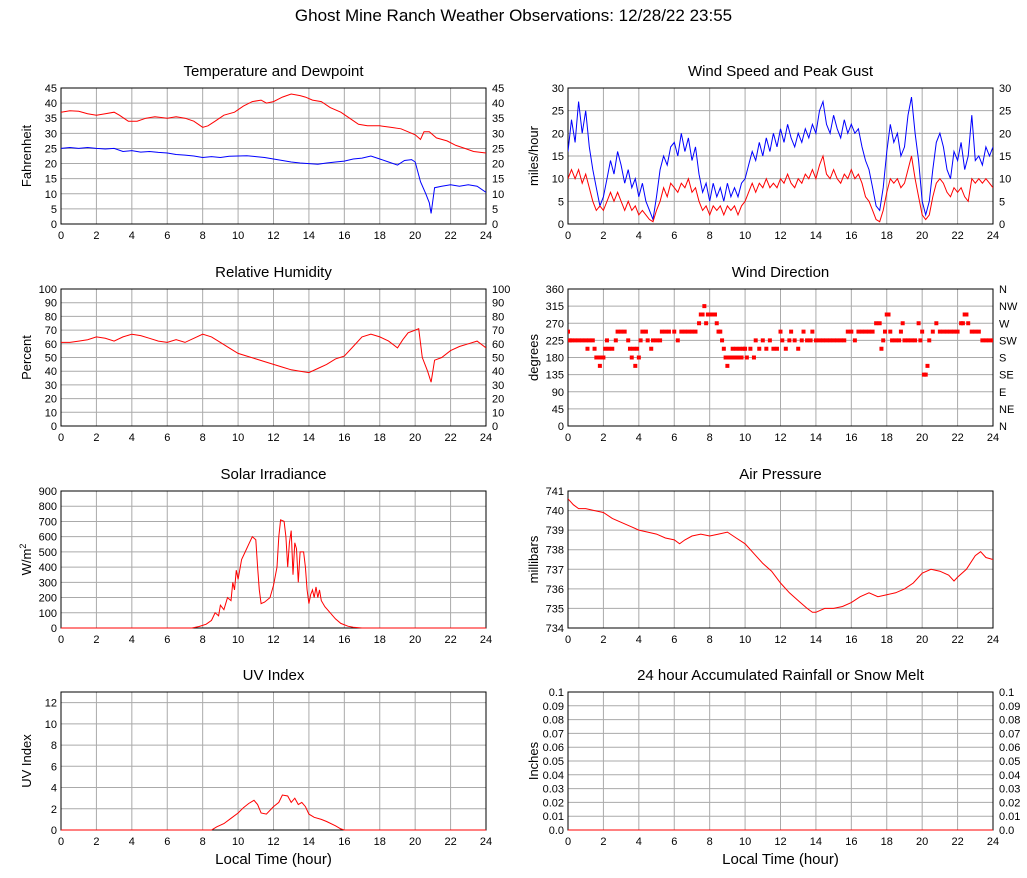 Image resolution: width=1027 pixels, height=878 pixels. What do you see at coordinates (558, 393) in the screenshot?
I see `y-tick-label: 90` at bounding box center [558, 393].